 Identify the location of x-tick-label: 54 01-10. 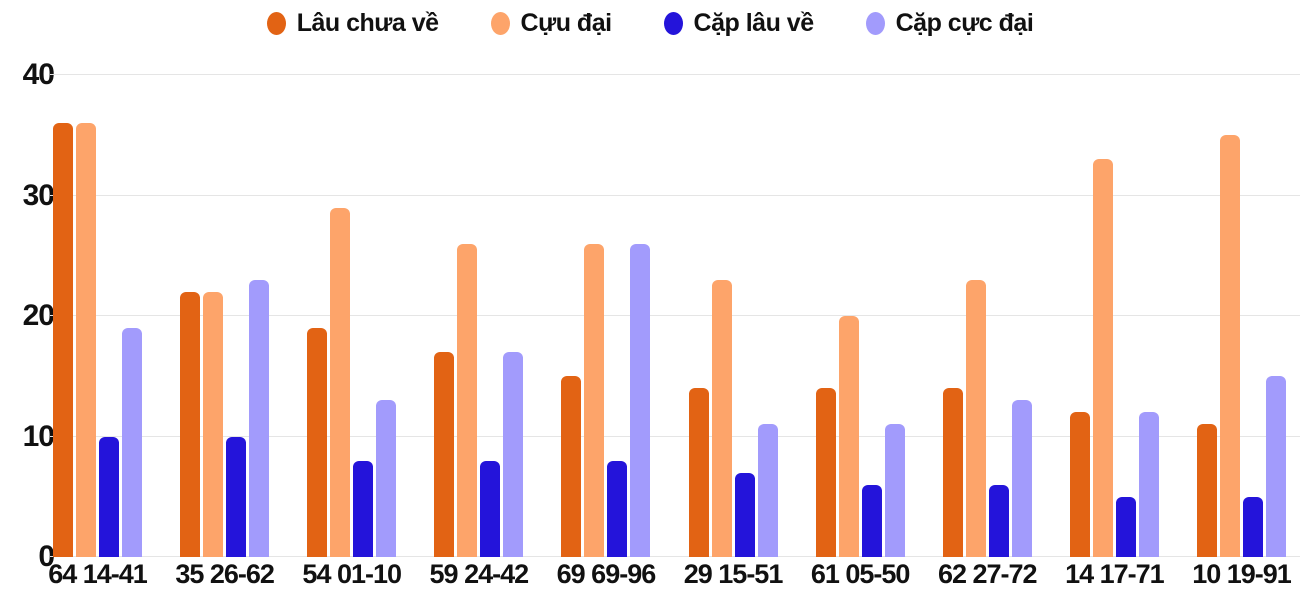
(352, 574).